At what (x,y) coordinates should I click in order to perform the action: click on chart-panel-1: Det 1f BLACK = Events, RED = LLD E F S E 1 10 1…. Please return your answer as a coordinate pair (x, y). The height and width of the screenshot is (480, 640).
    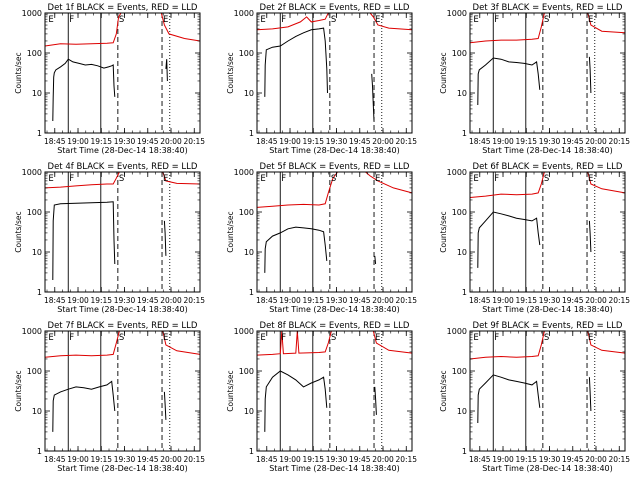
    Looking at the image, I should click on (109, 79).